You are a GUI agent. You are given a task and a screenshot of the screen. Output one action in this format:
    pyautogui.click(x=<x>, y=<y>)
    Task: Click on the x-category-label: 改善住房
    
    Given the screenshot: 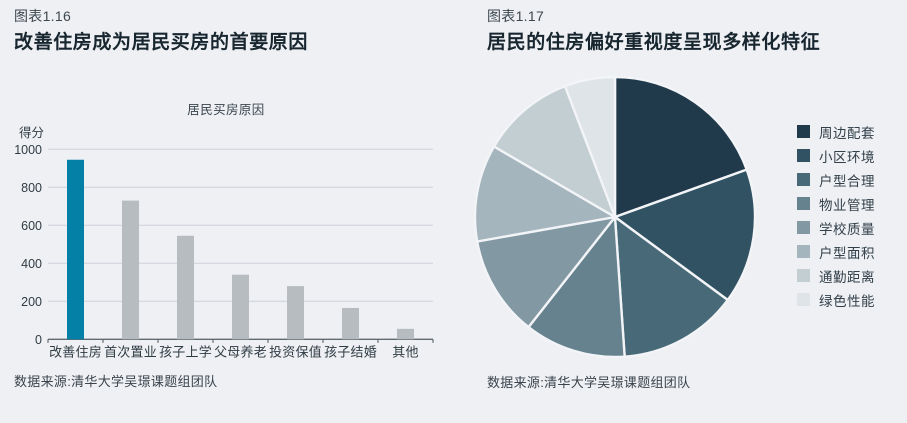 What is the action you would take?
    pyautogui.click(x=75, y=351)
    